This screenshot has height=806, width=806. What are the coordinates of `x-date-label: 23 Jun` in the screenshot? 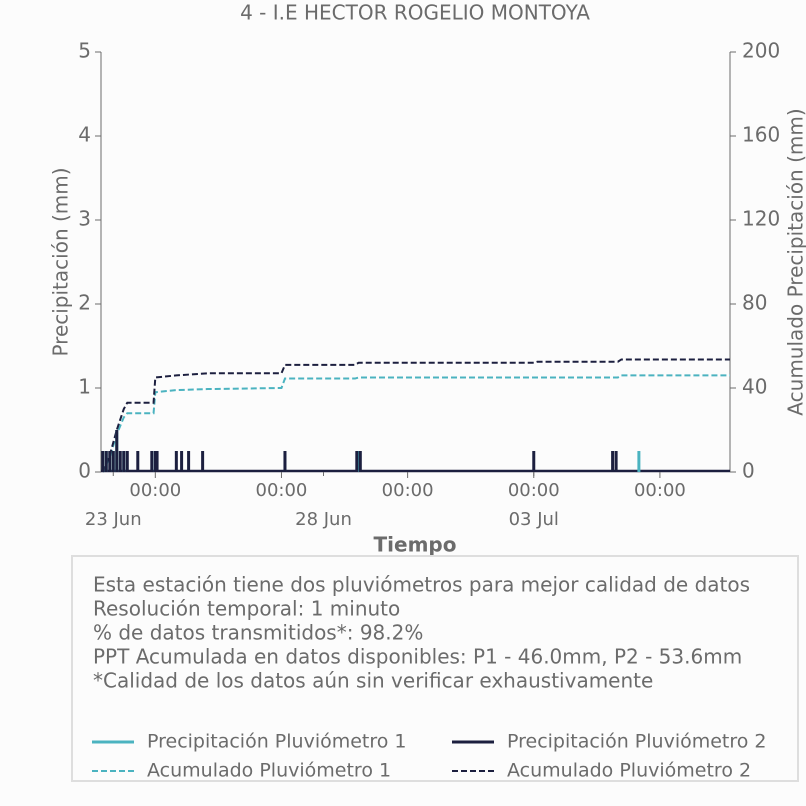 It's located at (113, 519).